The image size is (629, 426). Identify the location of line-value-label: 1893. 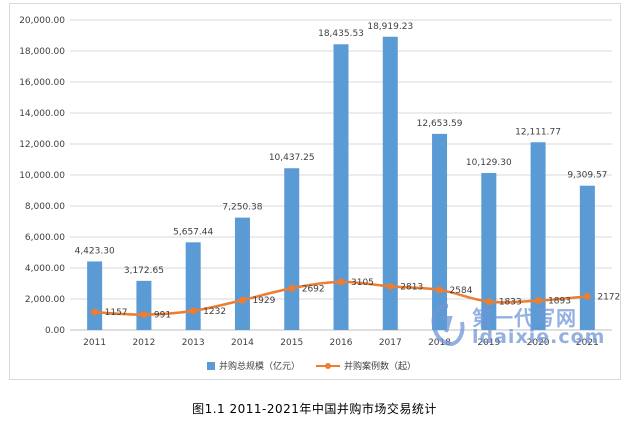
(559, 302).